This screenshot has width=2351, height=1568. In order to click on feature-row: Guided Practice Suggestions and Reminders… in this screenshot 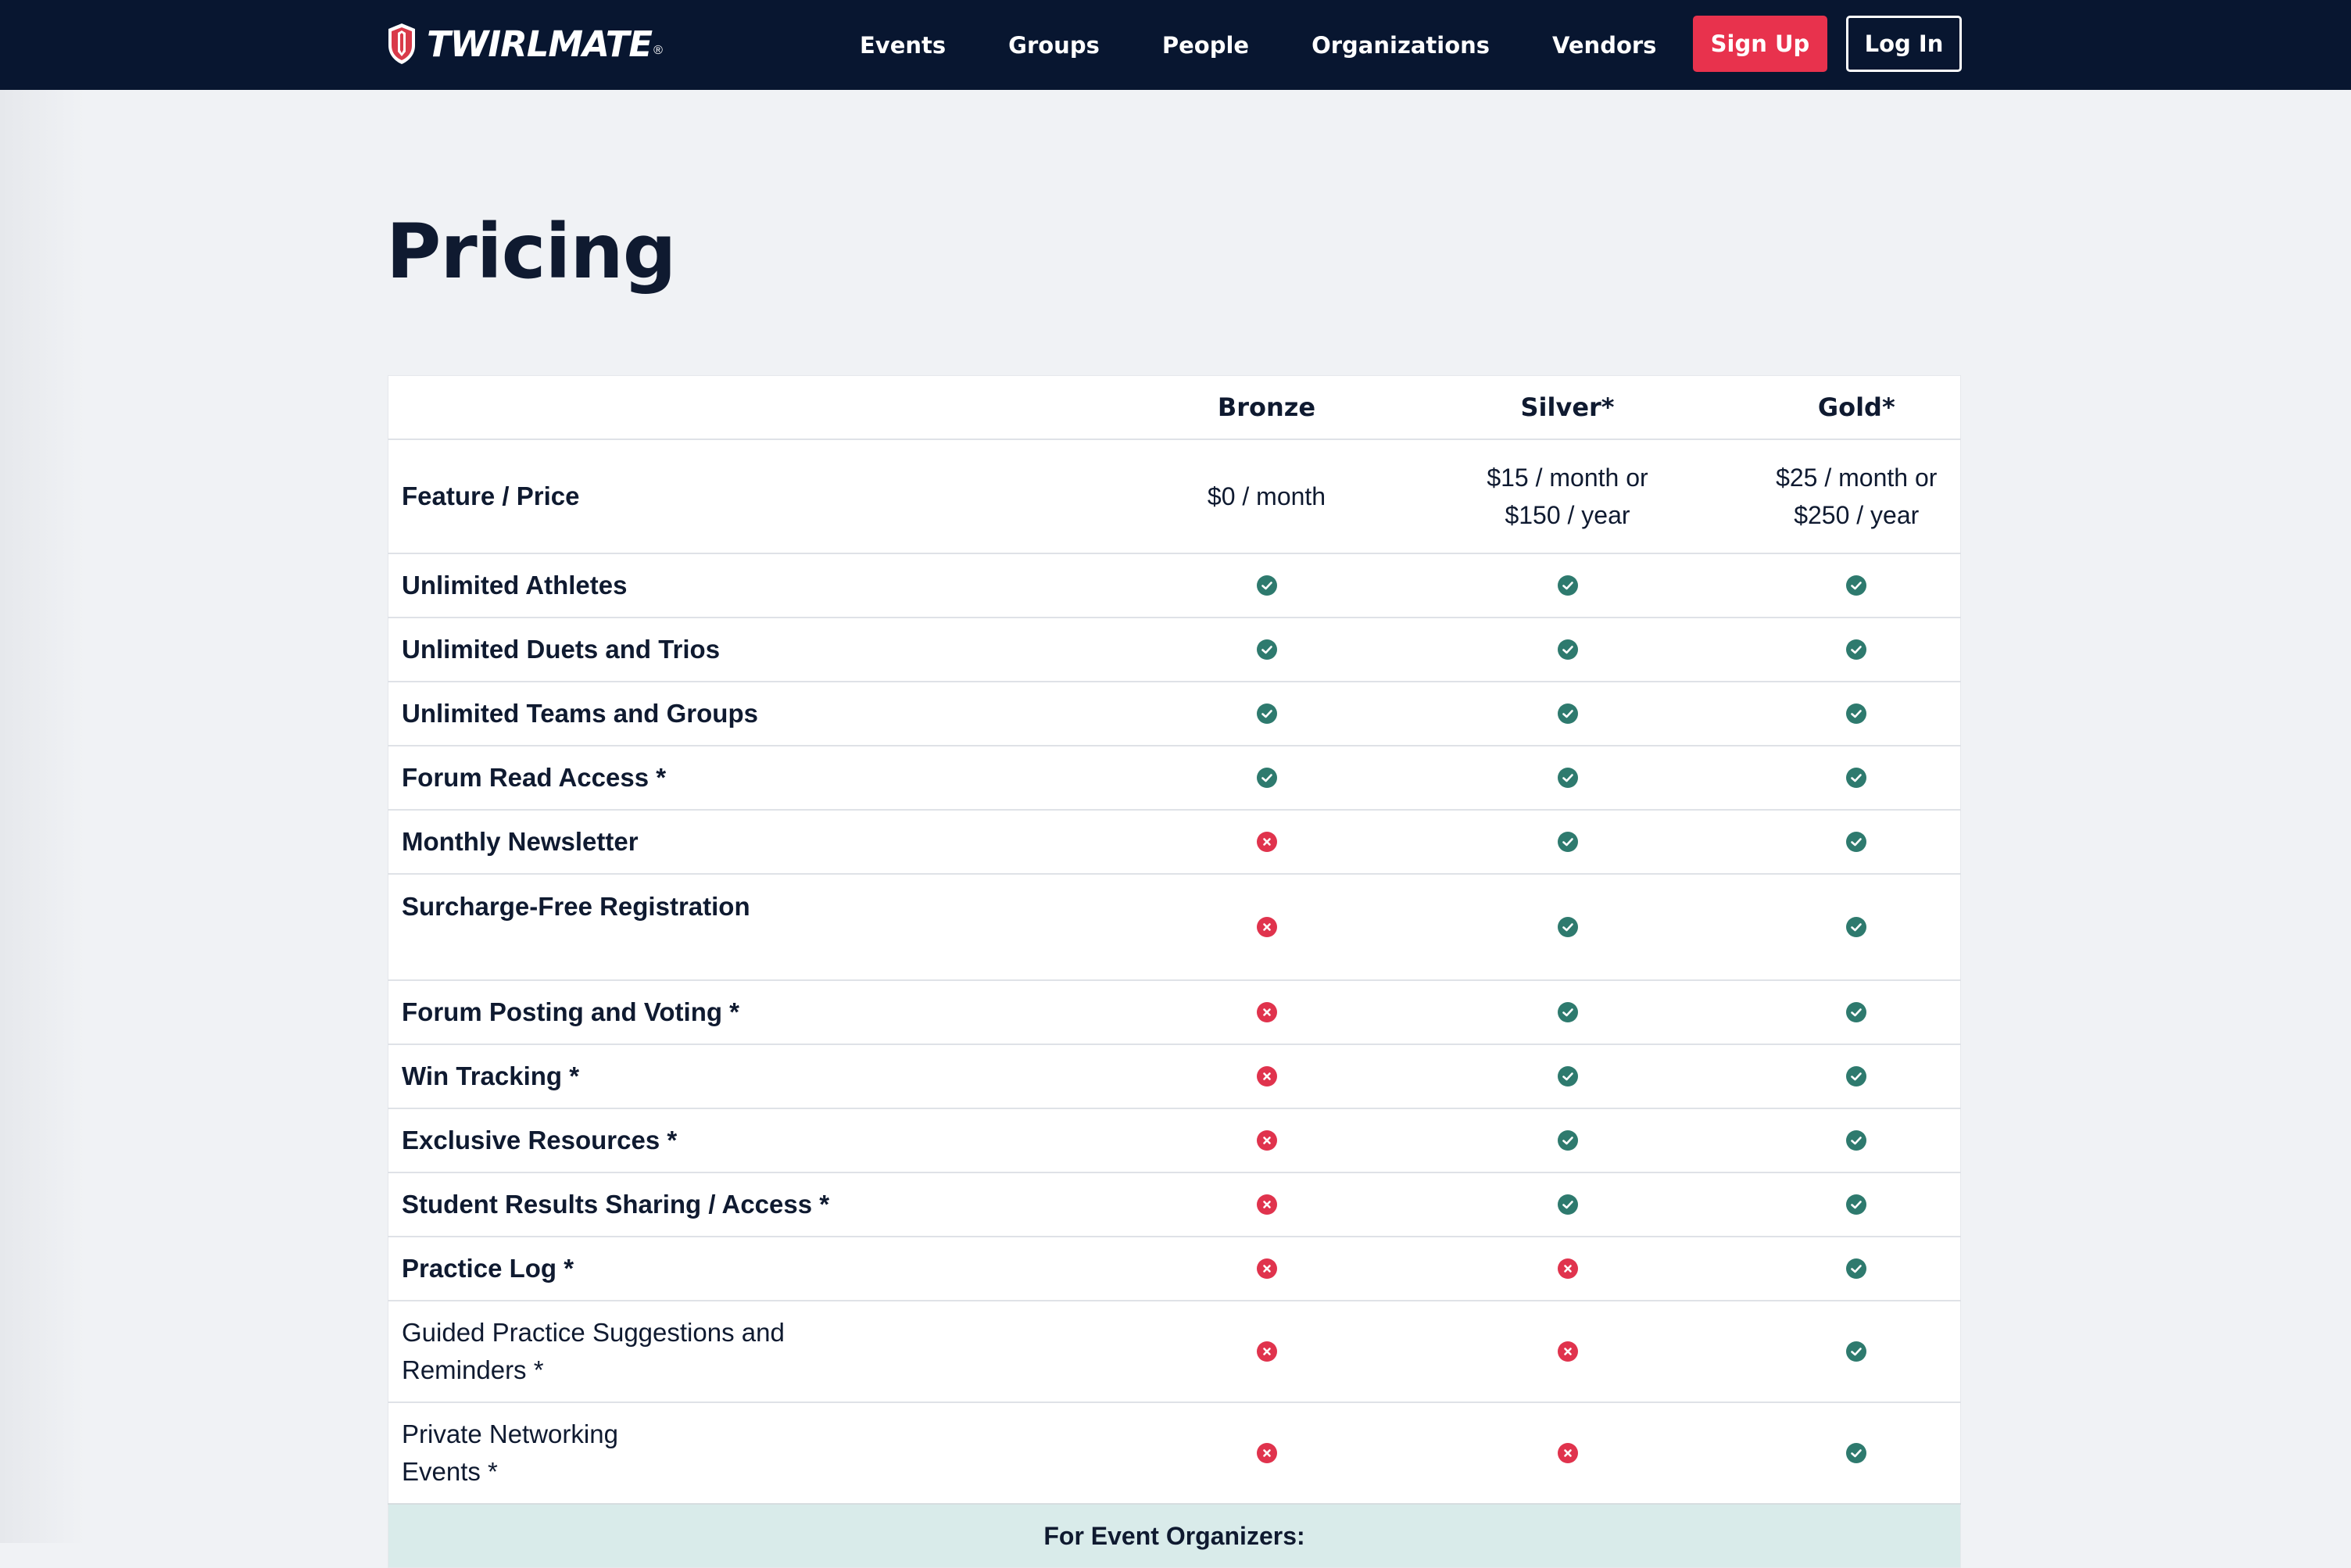, I will do `click(1174, 1351)`.